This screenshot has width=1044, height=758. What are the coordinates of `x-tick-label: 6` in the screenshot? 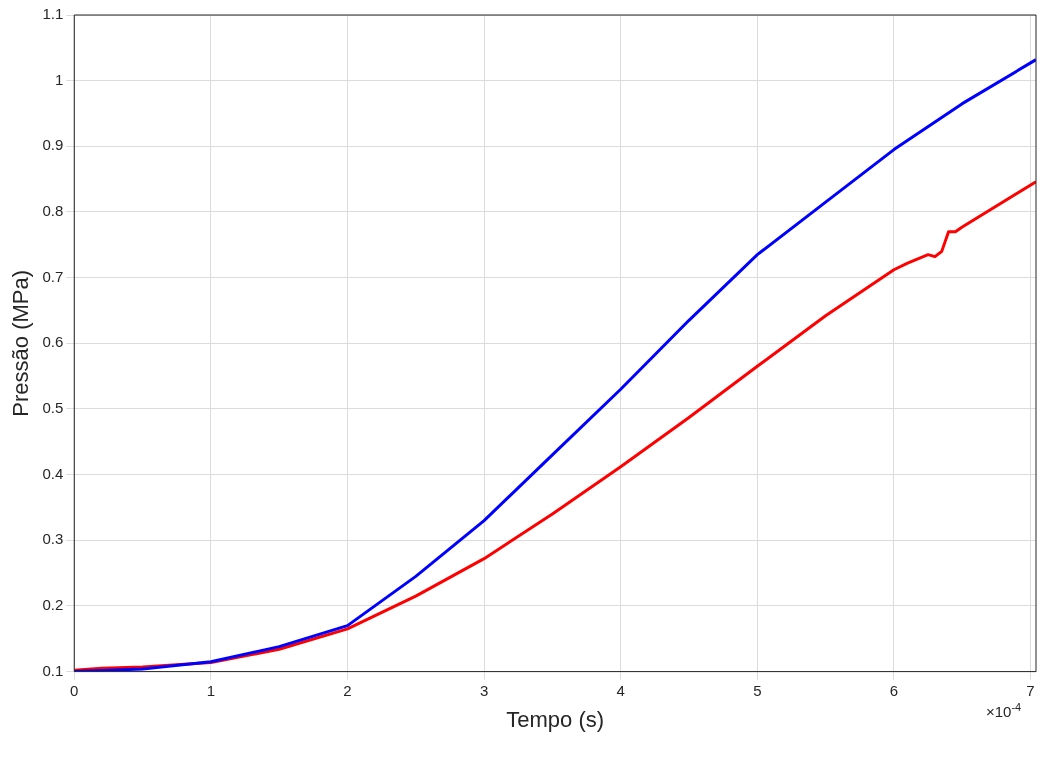 It's located at (894, 690).